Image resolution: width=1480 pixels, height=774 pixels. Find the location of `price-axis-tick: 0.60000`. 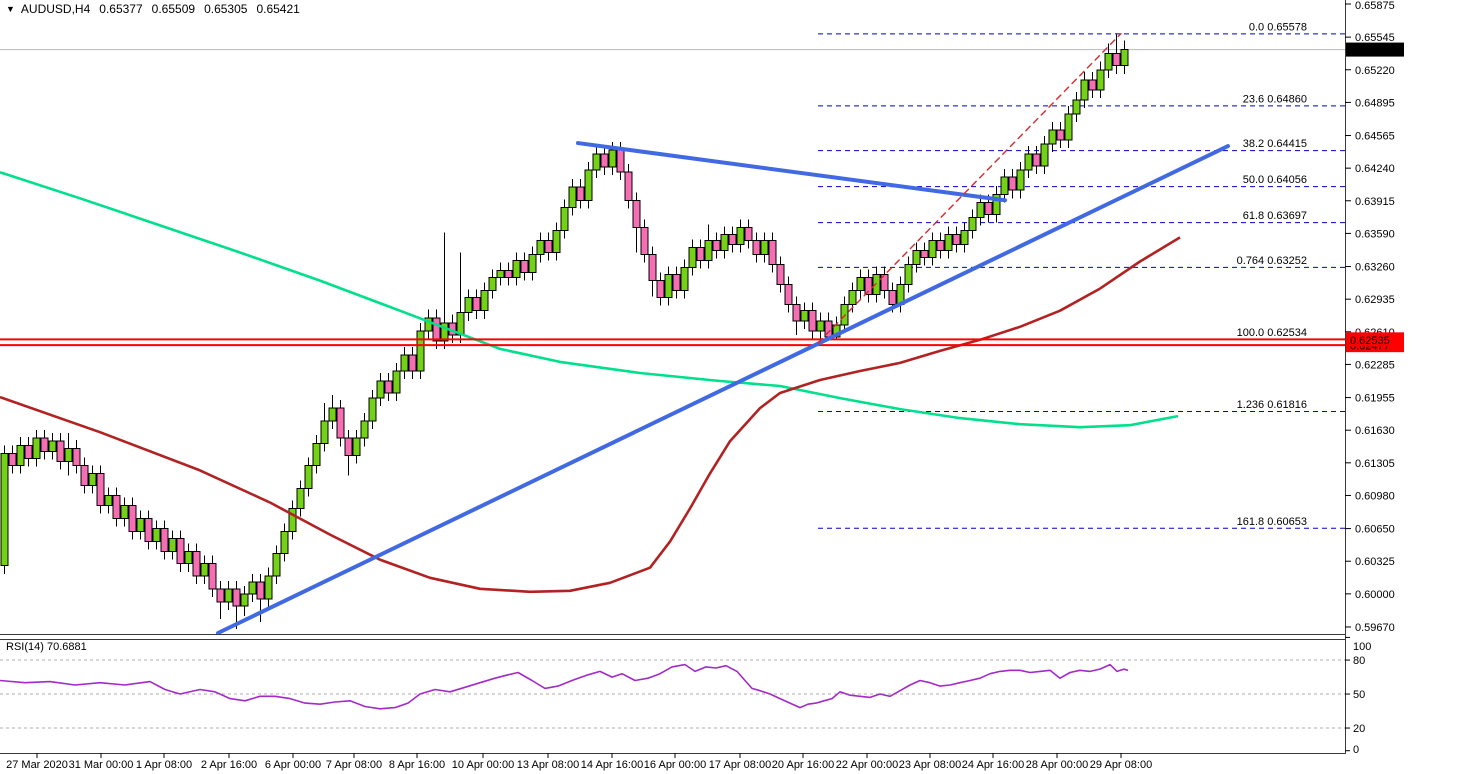

price-axis-tick: 0.60000 is located at coordinates (1375, 595).